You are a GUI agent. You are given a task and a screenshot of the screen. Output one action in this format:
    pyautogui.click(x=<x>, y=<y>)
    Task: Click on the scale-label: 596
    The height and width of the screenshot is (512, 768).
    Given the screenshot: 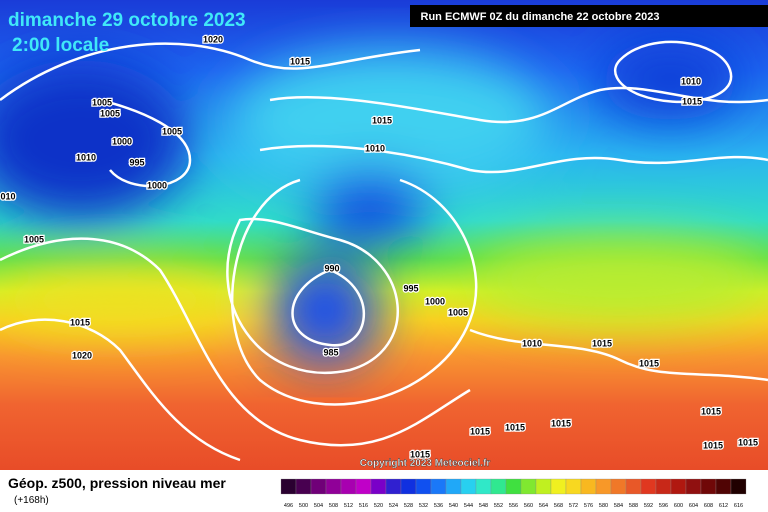 What is the action you would take?
    pyautogui.click(x=663, y=506)
    